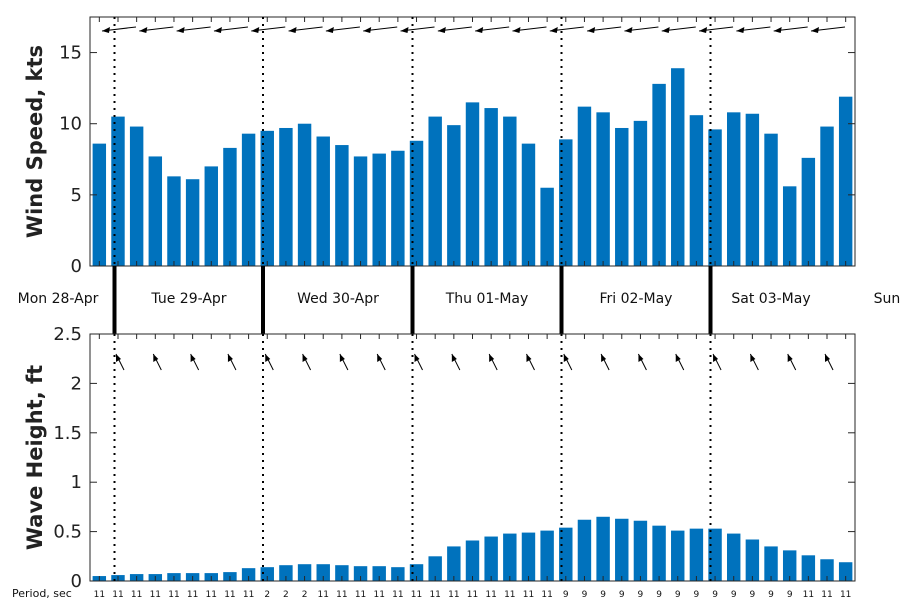 The image size is (900, 600). I want to click on wind-ytick-label: 15, so click(70, 53).